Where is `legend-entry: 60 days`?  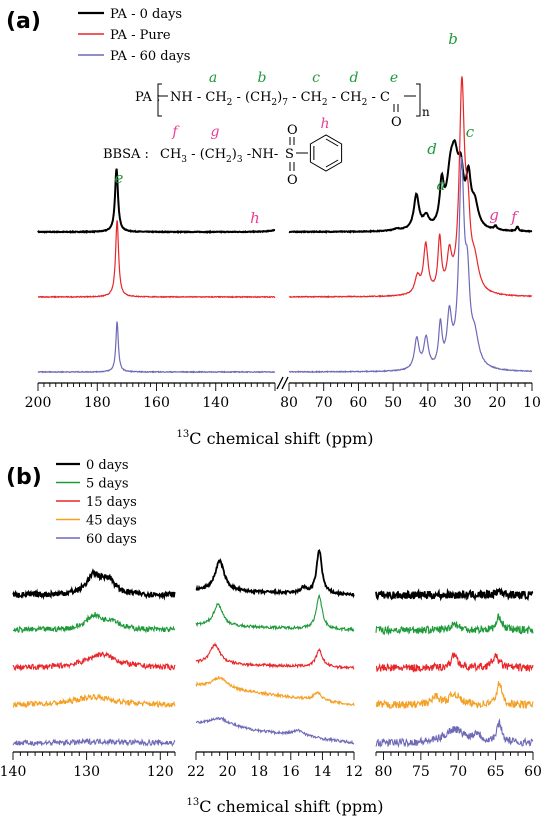
legend-entry: 60 days is located at coordinates (111, 539).